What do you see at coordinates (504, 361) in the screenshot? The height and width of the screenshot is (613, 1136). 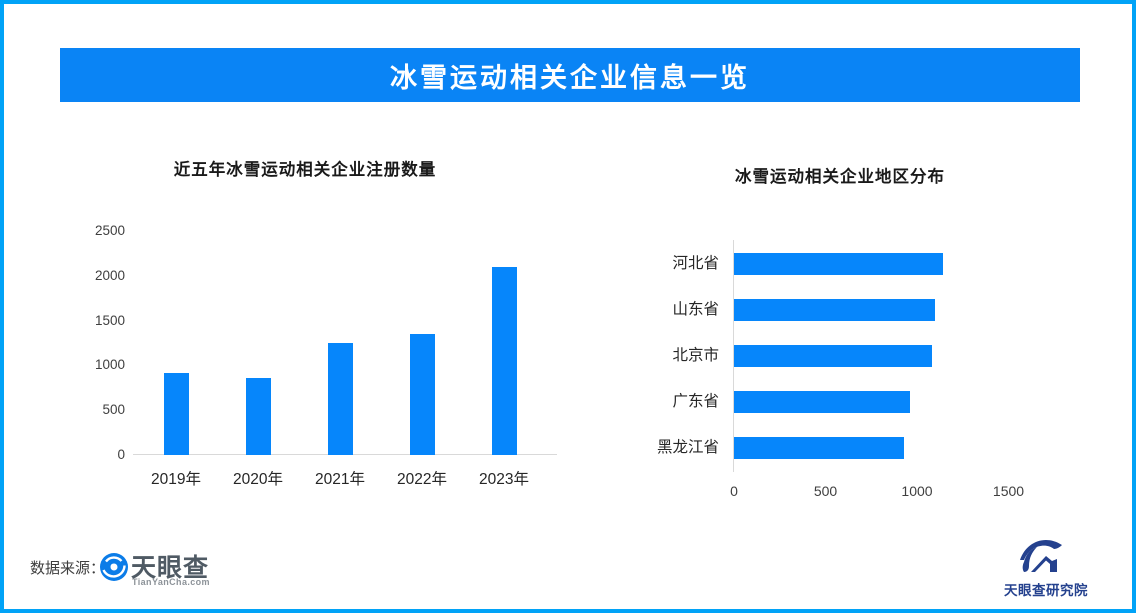 I see `bar-2023年` at bounding box center [504, 361].